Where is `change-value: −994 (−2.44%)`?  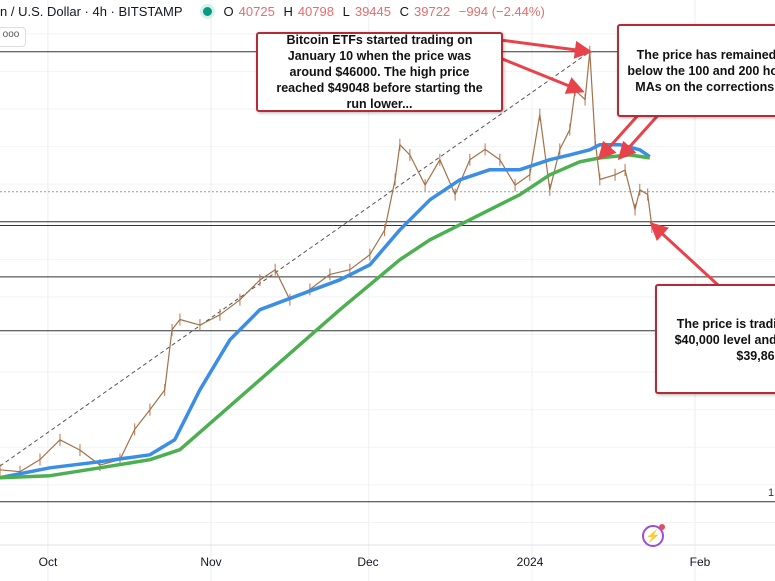
change-value: −994 (−2.44%) is located at coordinates (501, 11).